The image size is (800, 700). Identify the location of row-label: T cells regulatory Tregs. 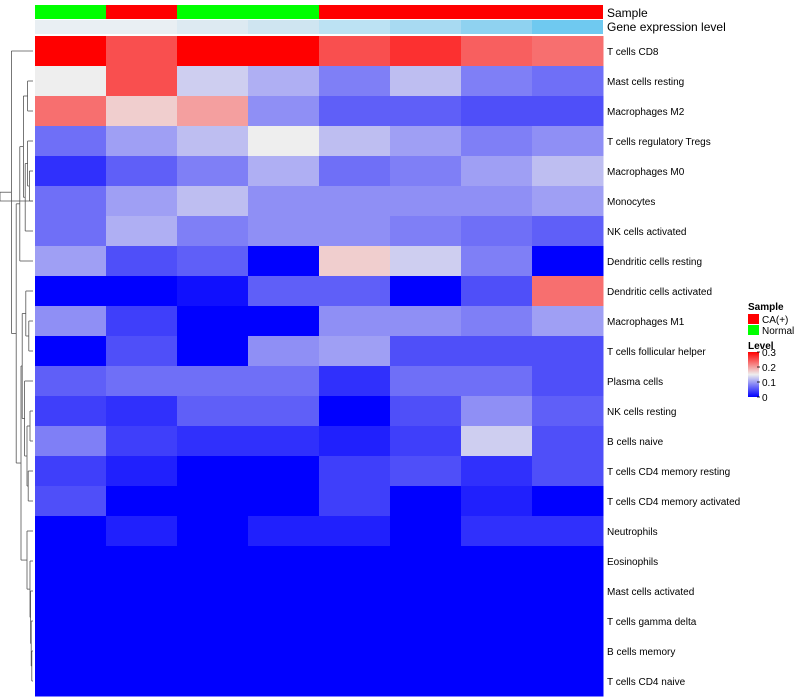
(659, 142).